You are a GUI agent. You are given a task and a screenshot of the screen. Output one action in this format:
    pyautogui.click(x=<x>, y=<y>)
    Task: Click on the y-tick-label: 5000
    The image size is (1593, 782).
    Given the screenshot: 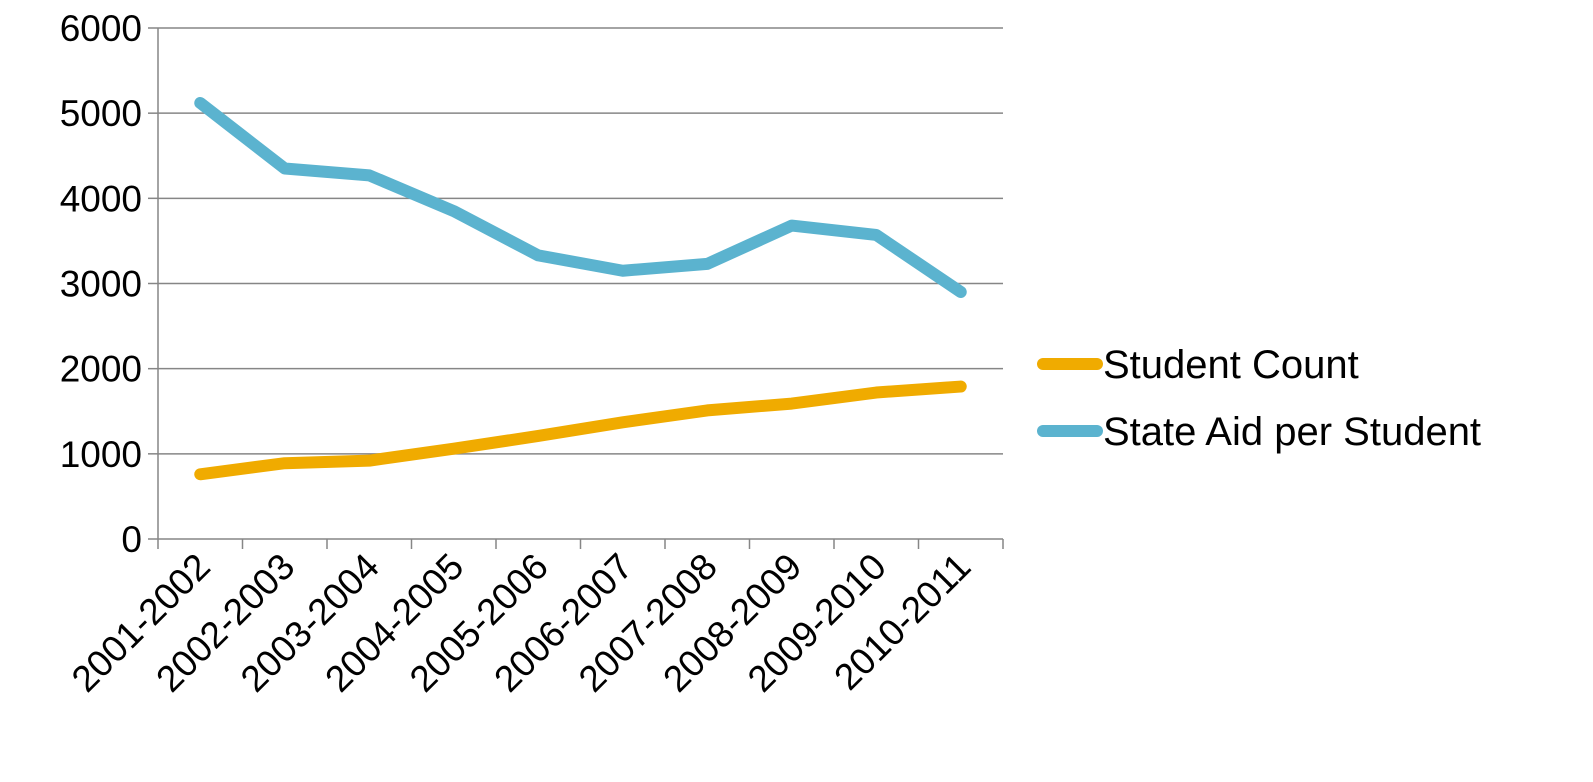 What is the action you would take?
    pyautogui.click(x=101, y=113)
    